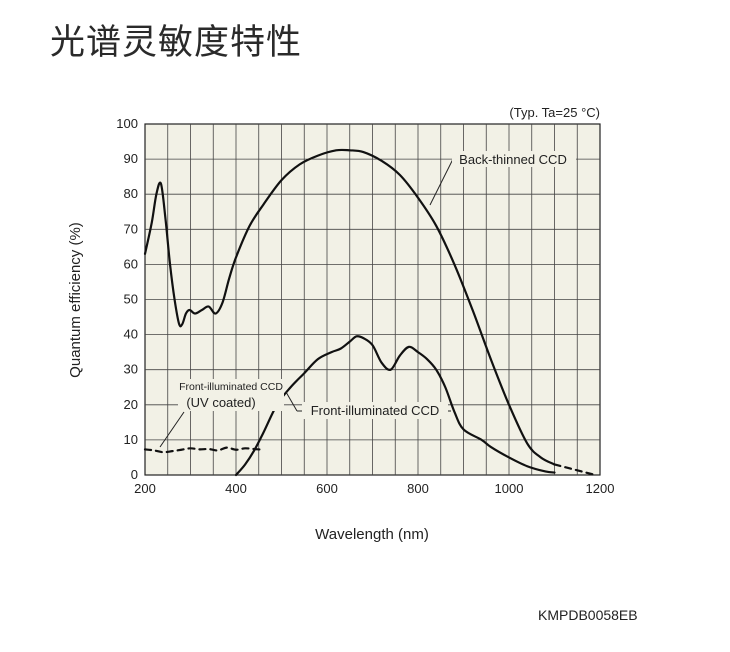  I want to click on x-tick-label: 400, so click(236, 488).